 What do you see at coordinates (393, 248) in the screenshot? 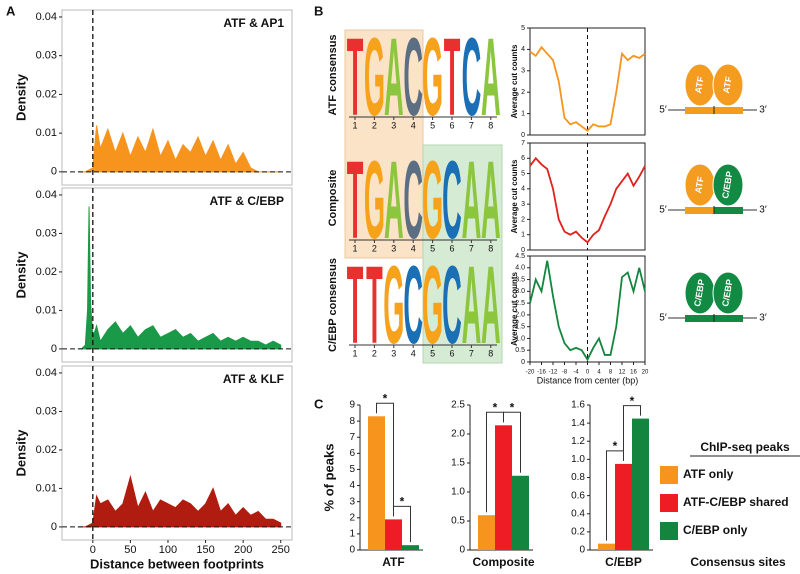
I see `position-label: 3` at bounding box center [393, 248].